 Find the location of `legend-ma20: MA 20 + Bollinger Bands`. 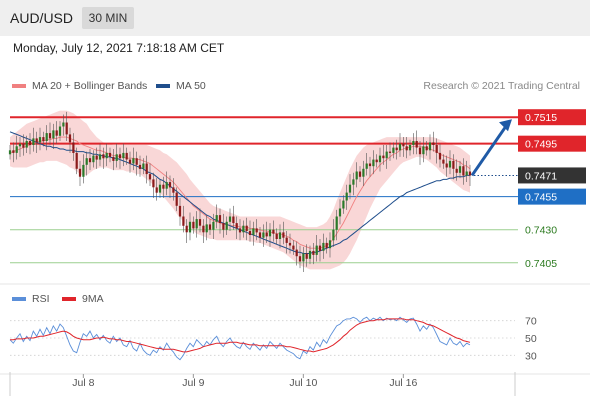

legend-ma20: MA 20 + Bollinger Bands is located at coordinates (79, 86).